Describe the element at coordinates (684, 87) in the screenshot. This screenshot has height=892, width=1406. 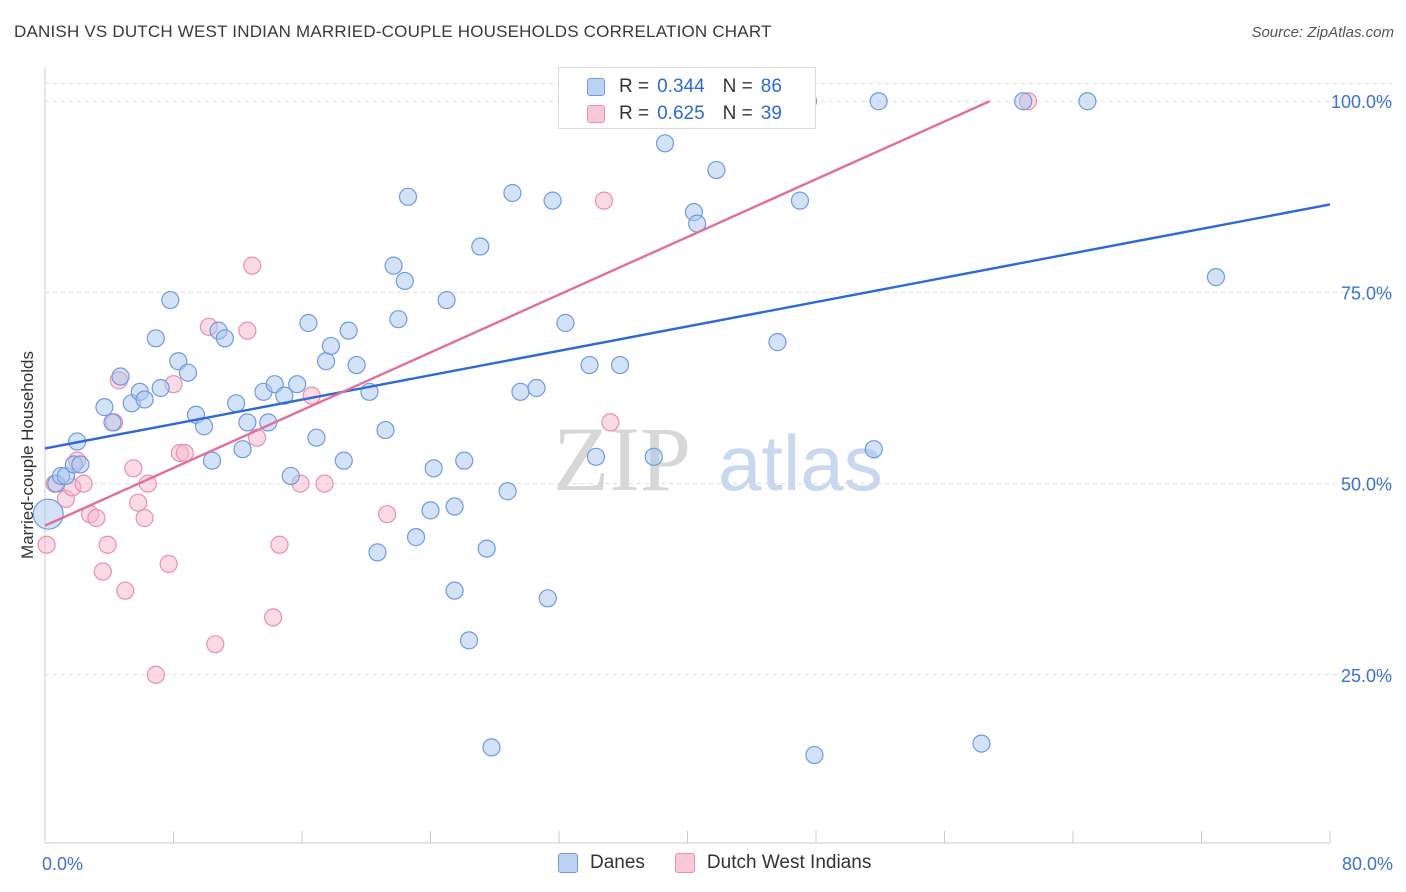
I see `legend-row-danes: R = 0.344 N = 86` at that location.